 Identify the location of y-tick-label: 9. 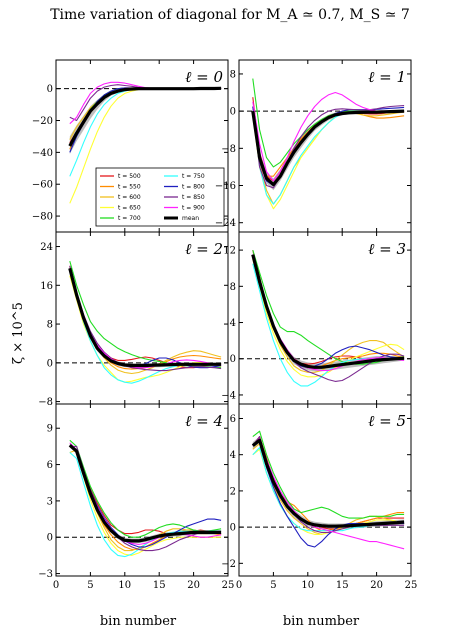
(50, 429).